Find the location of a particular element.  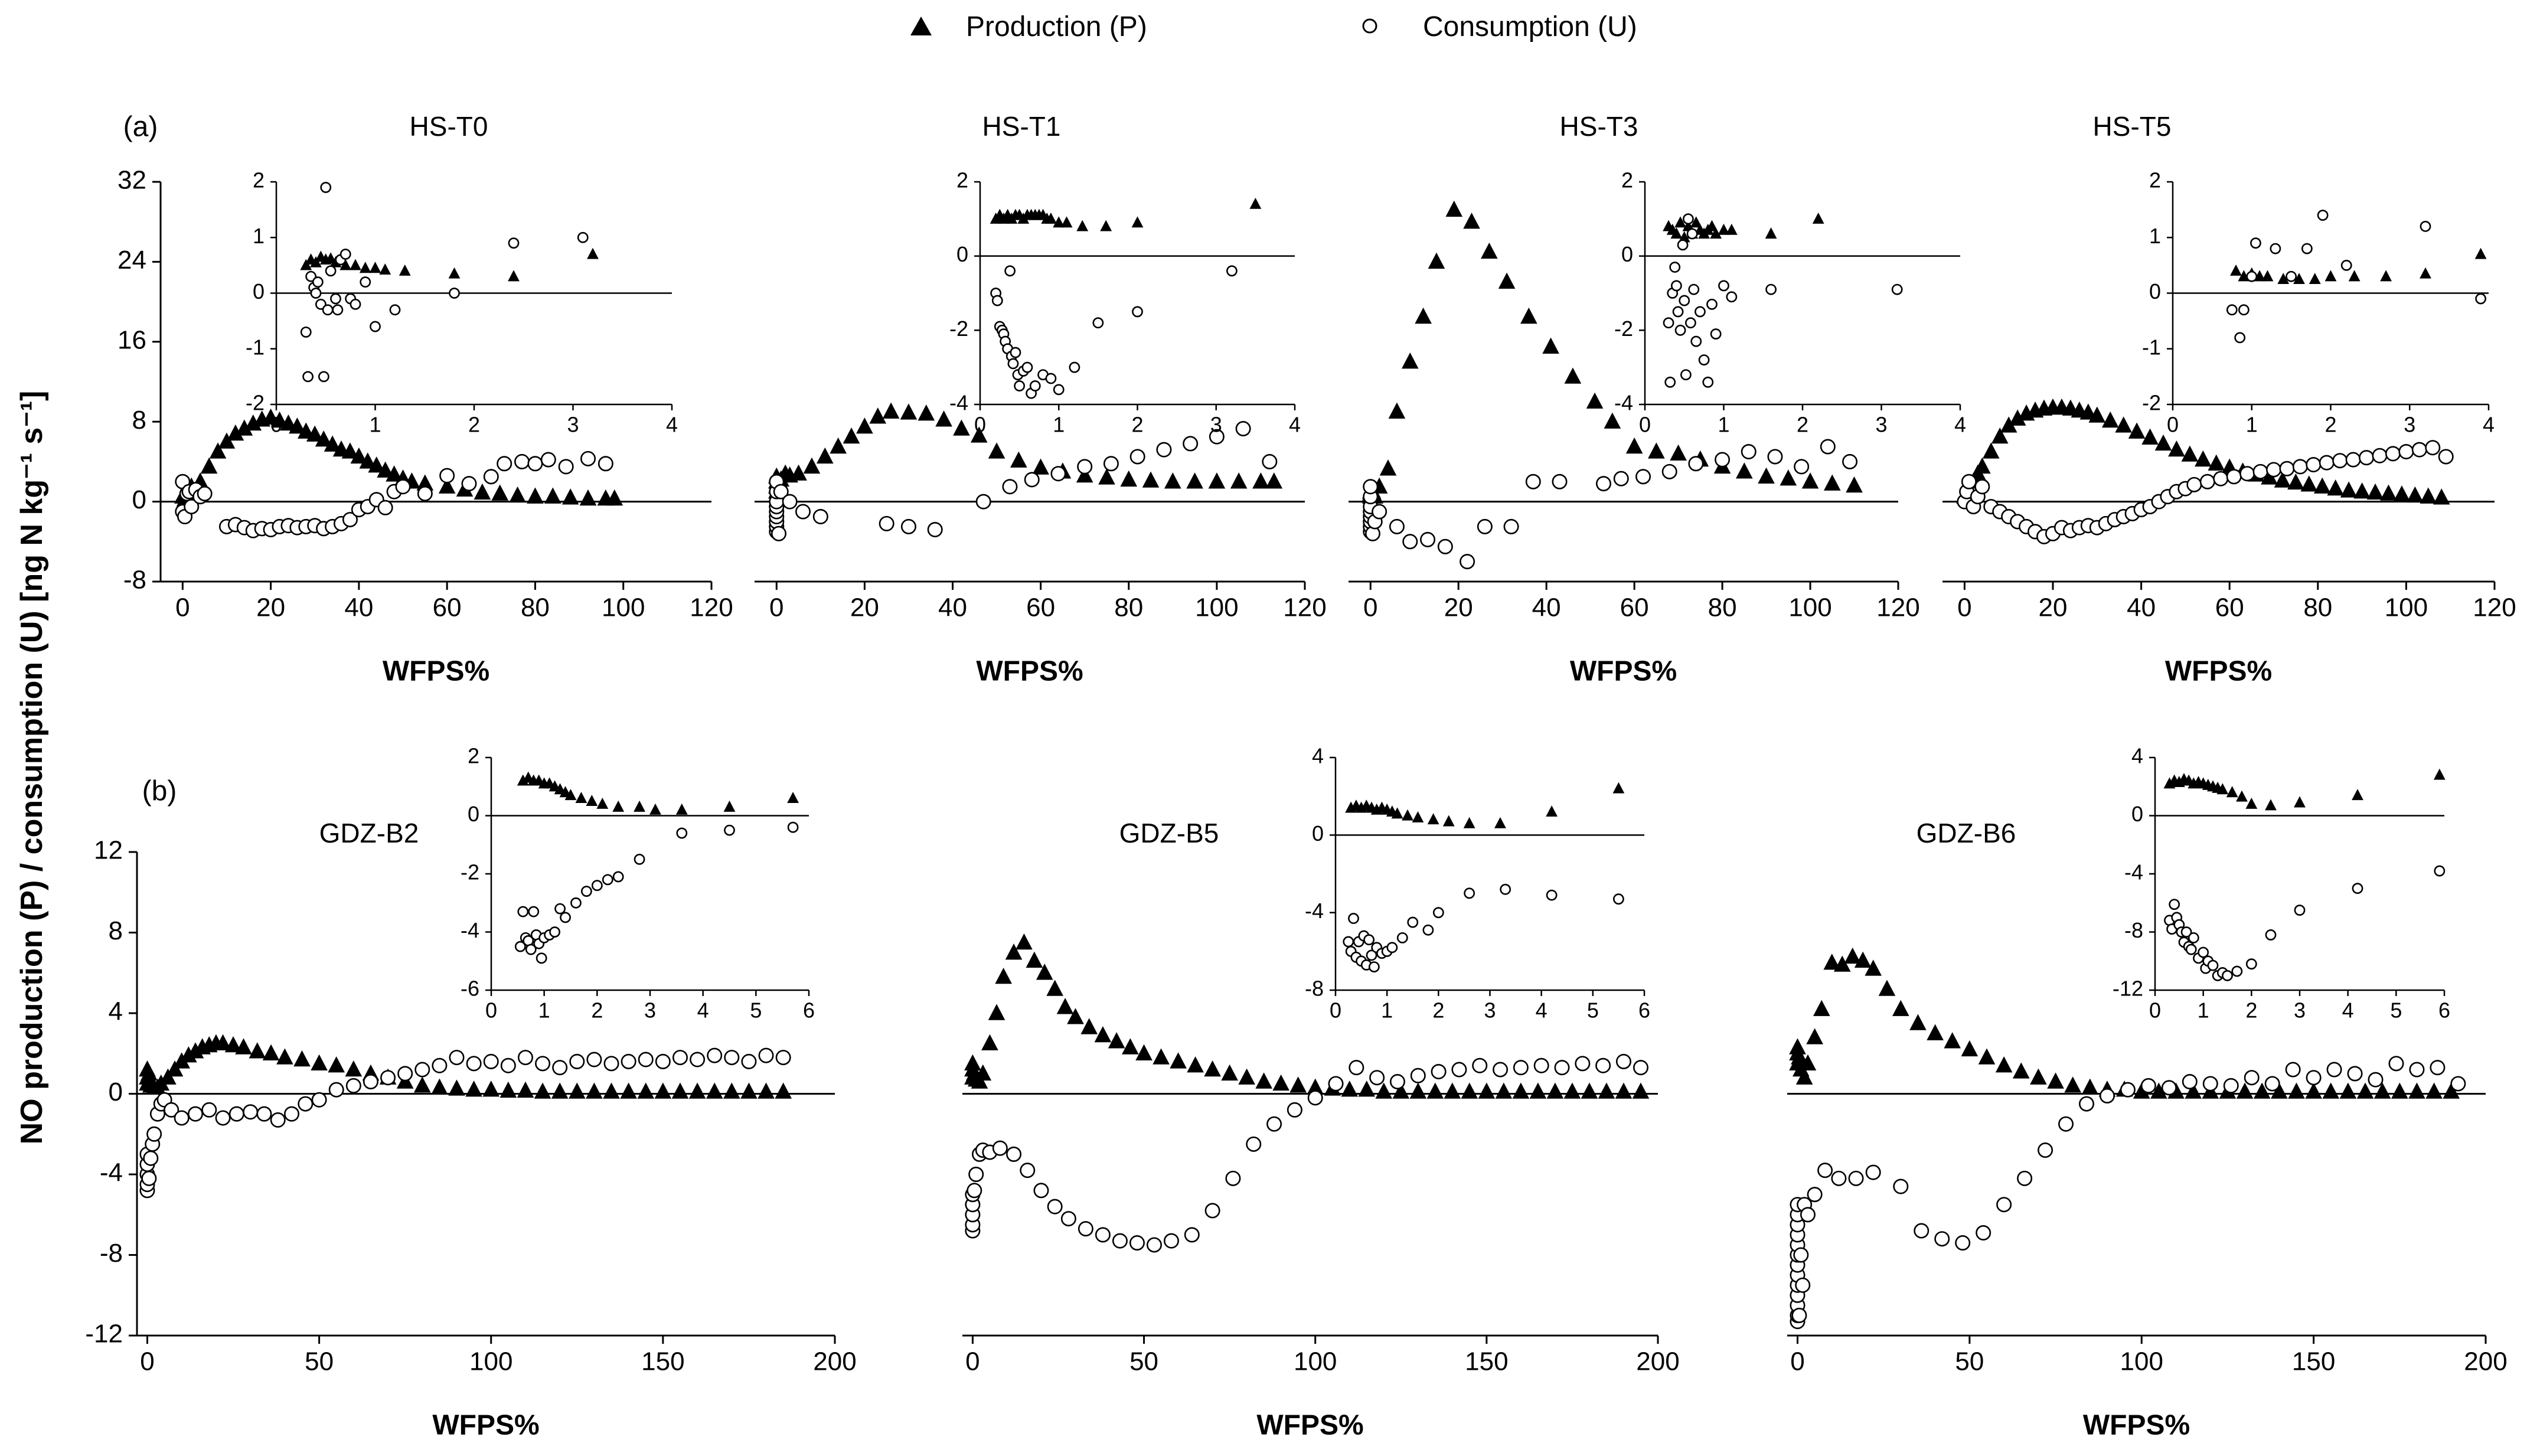

panel-5-y-tick-label: 0 is located at coordinates (116, 1092).